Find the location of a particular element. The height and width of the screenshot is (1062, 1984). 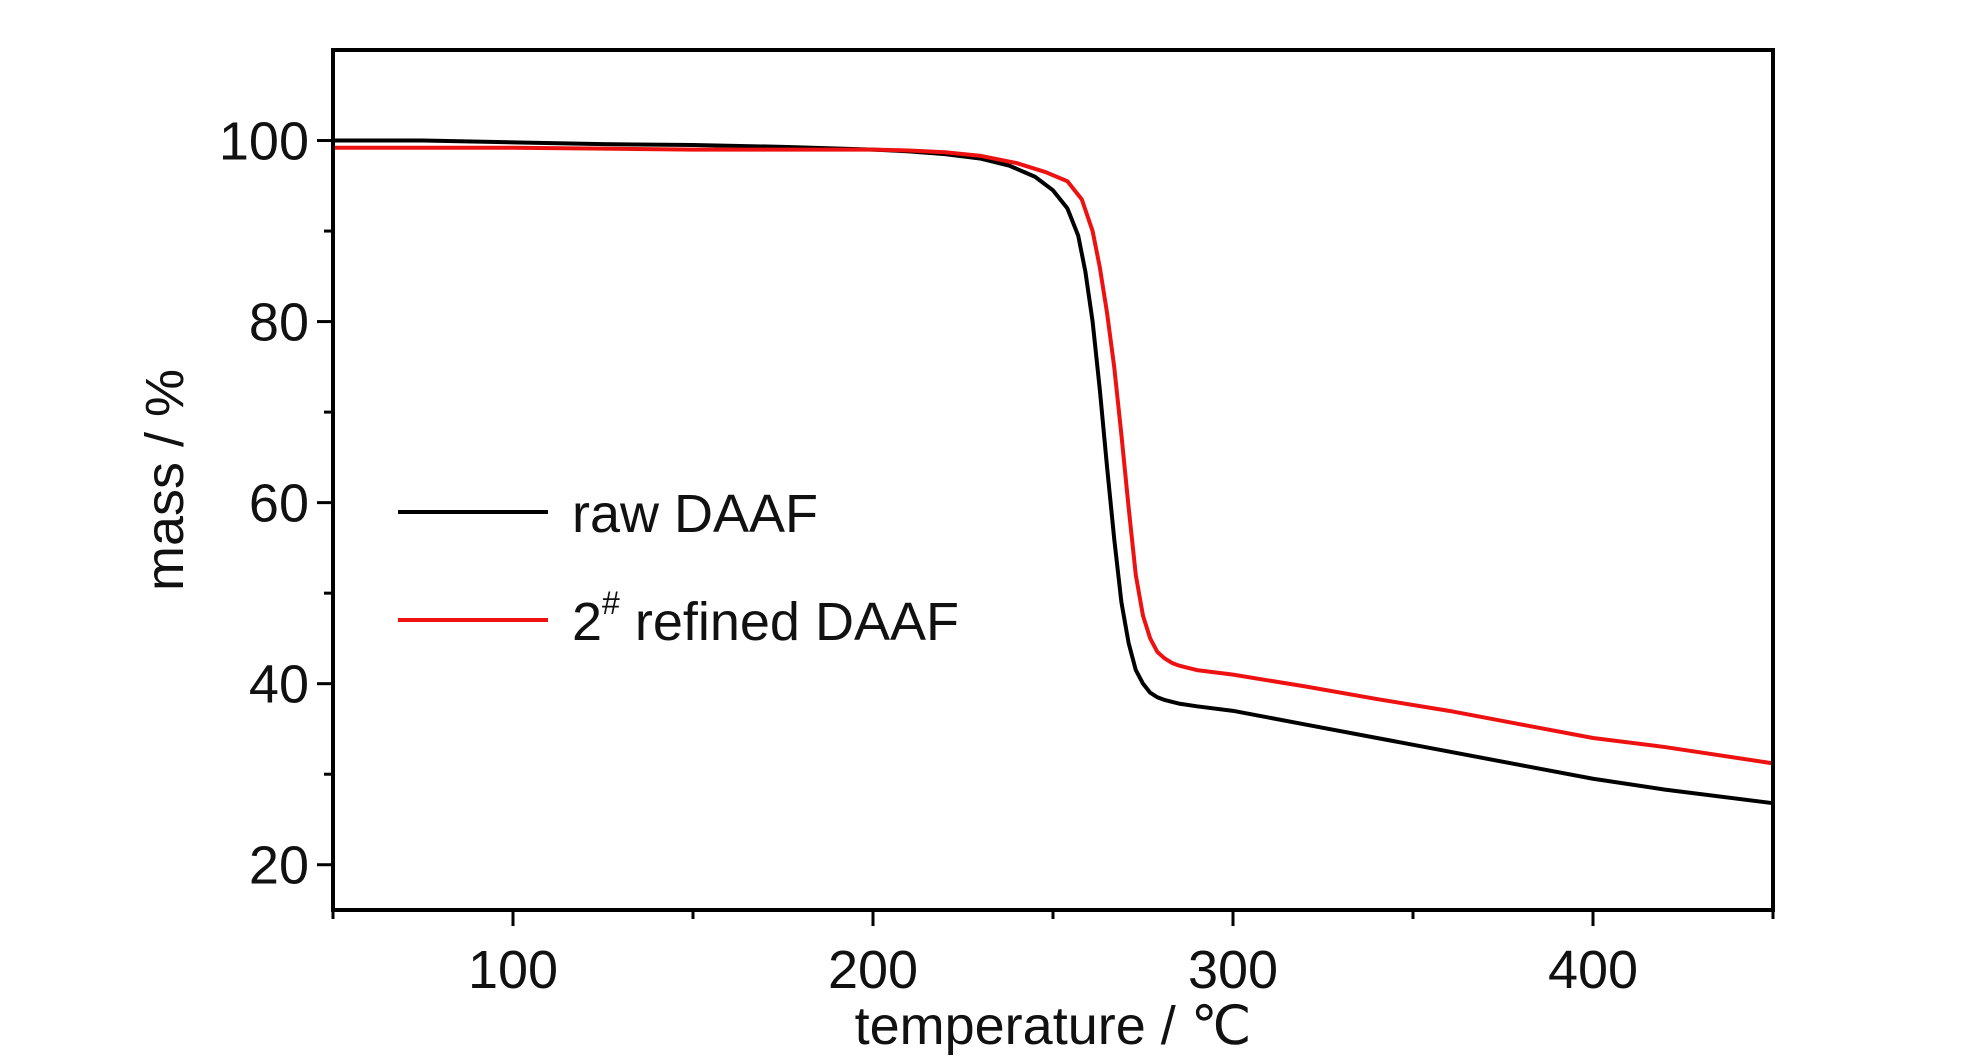

x-axis-title: temperature / ℃ is located at coordinates (1053, 1026).